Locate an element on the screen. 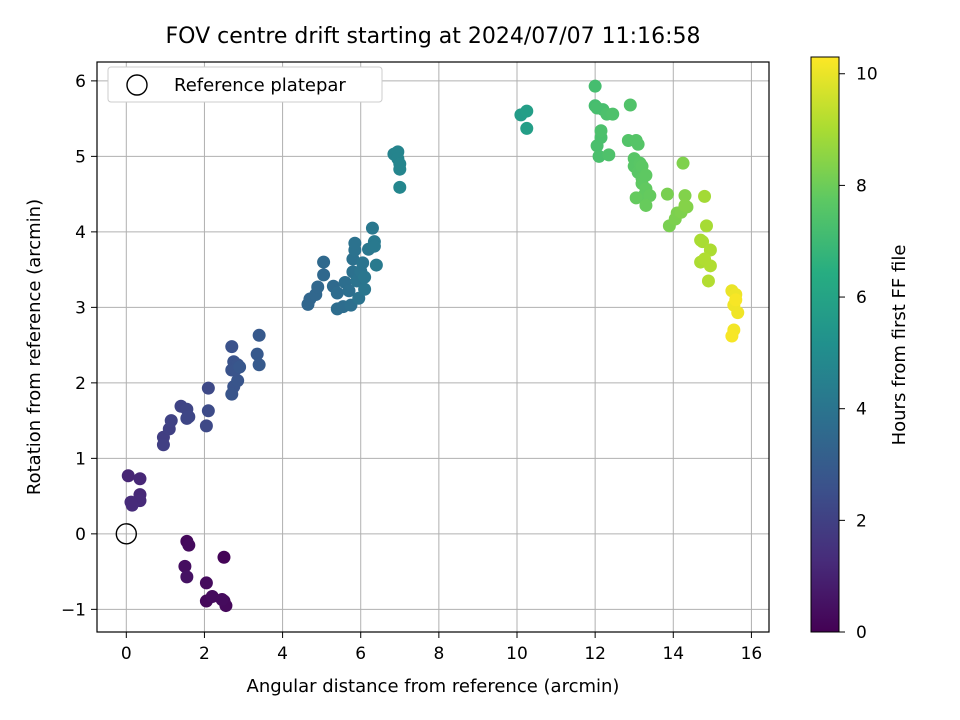 This screenshot has width=960, height=720. x-tick-label: 10 is located at coordinates (517, 654).